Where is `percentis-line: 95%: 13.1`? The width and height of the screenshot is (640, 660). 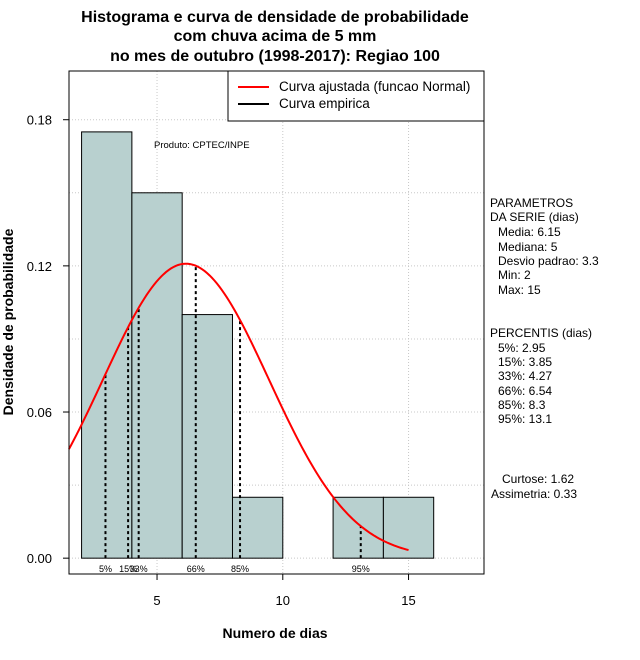 percentis-line: 95%: 13.1 is located at coordinates (525, 419).